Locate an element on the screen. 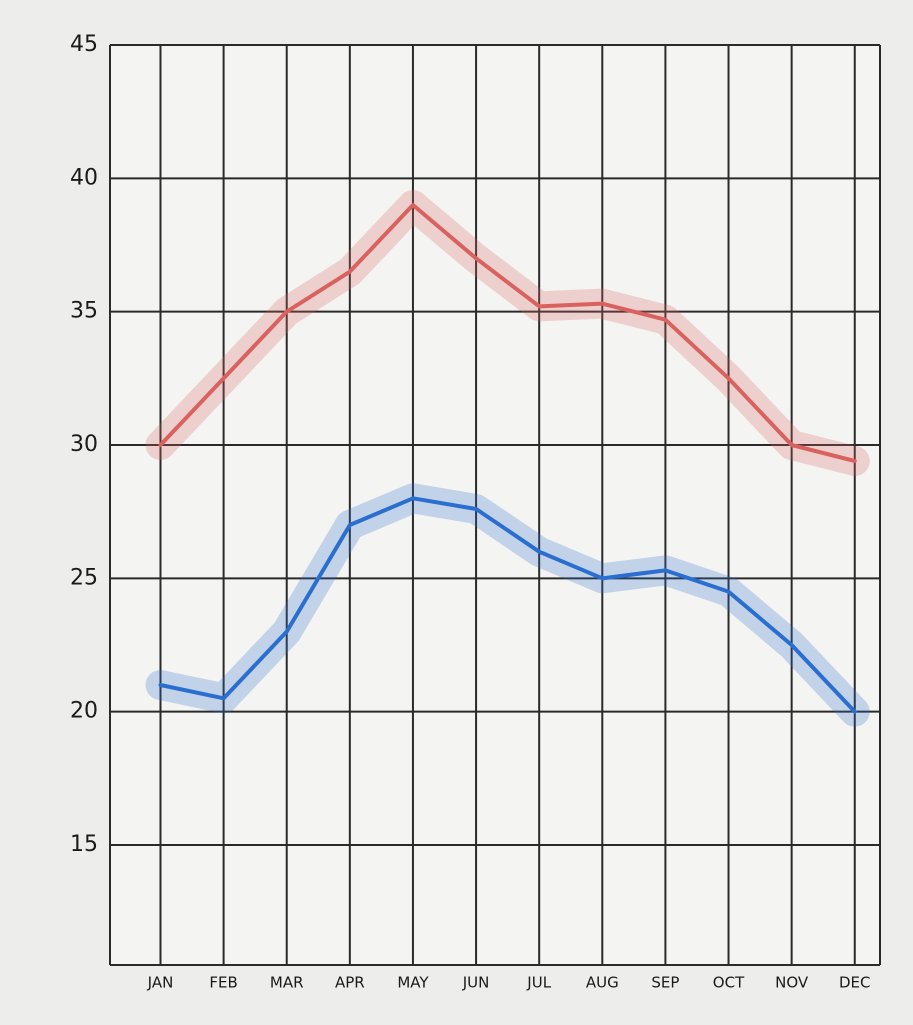 Image resolution: width=913 pixels, height=1025 pixels. y-tick-label: 40 is located at coordinates (84, 177).